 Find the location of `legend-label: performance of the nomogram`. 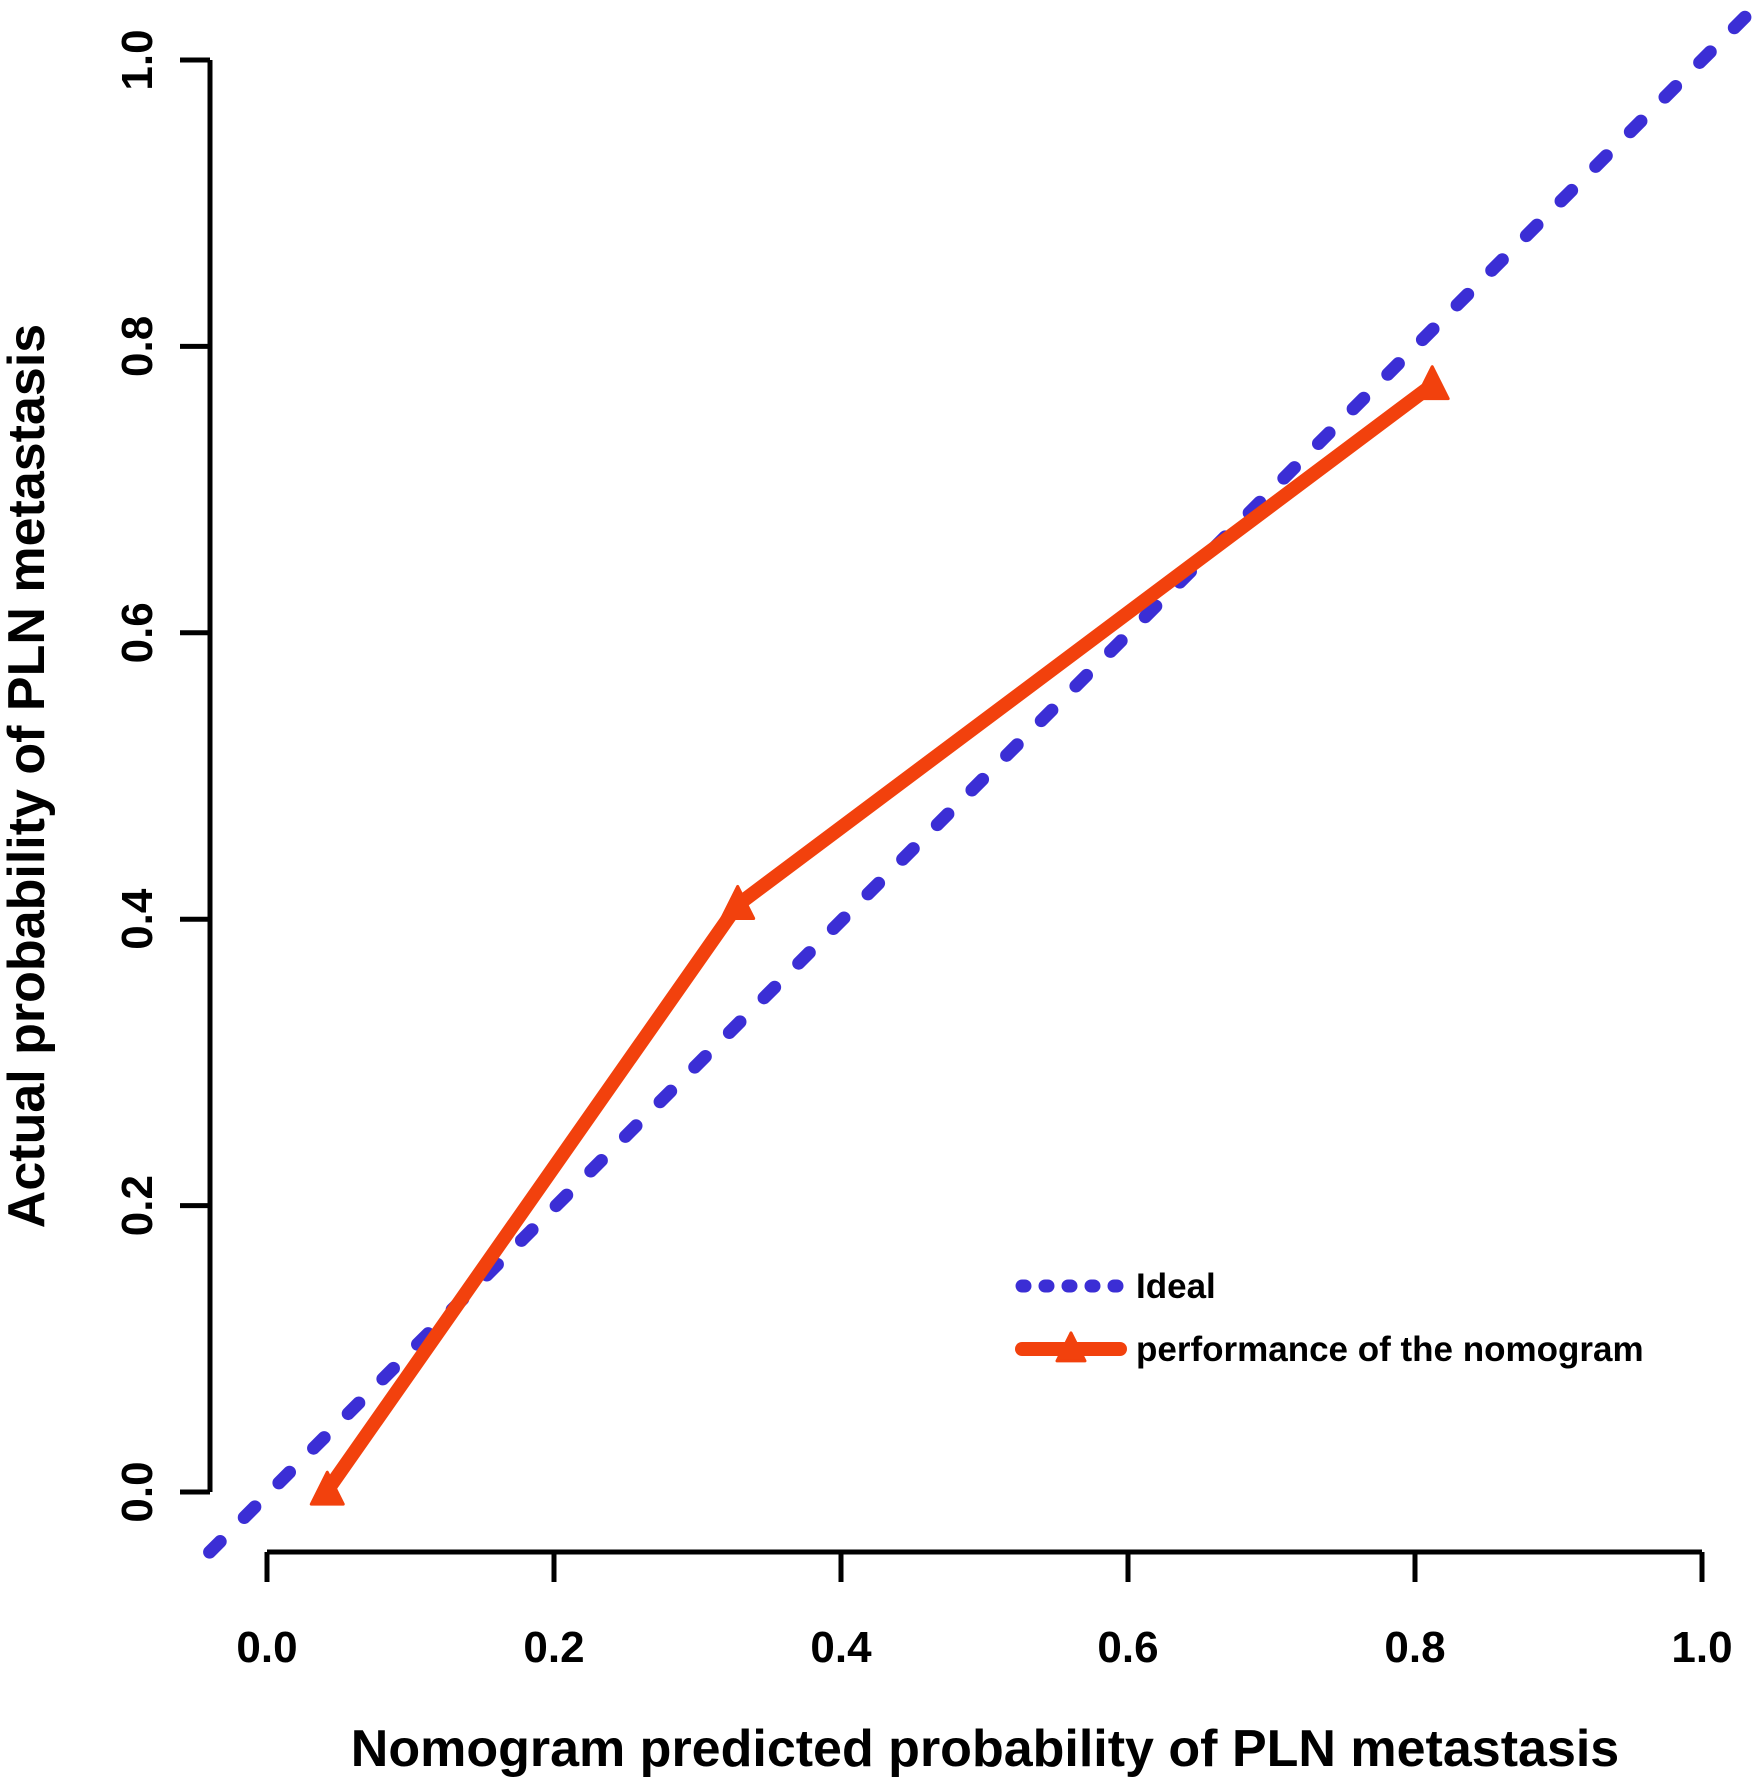

legend-label: performance of the nomogram is located at coordinates (1390, 1349).